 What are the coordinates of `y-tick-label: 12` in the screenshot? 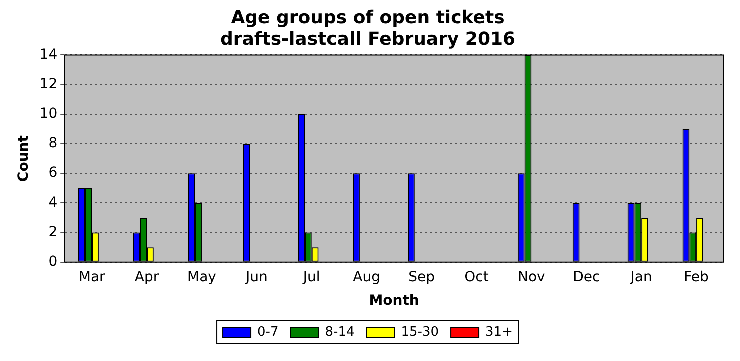 It's located at (49, 84).